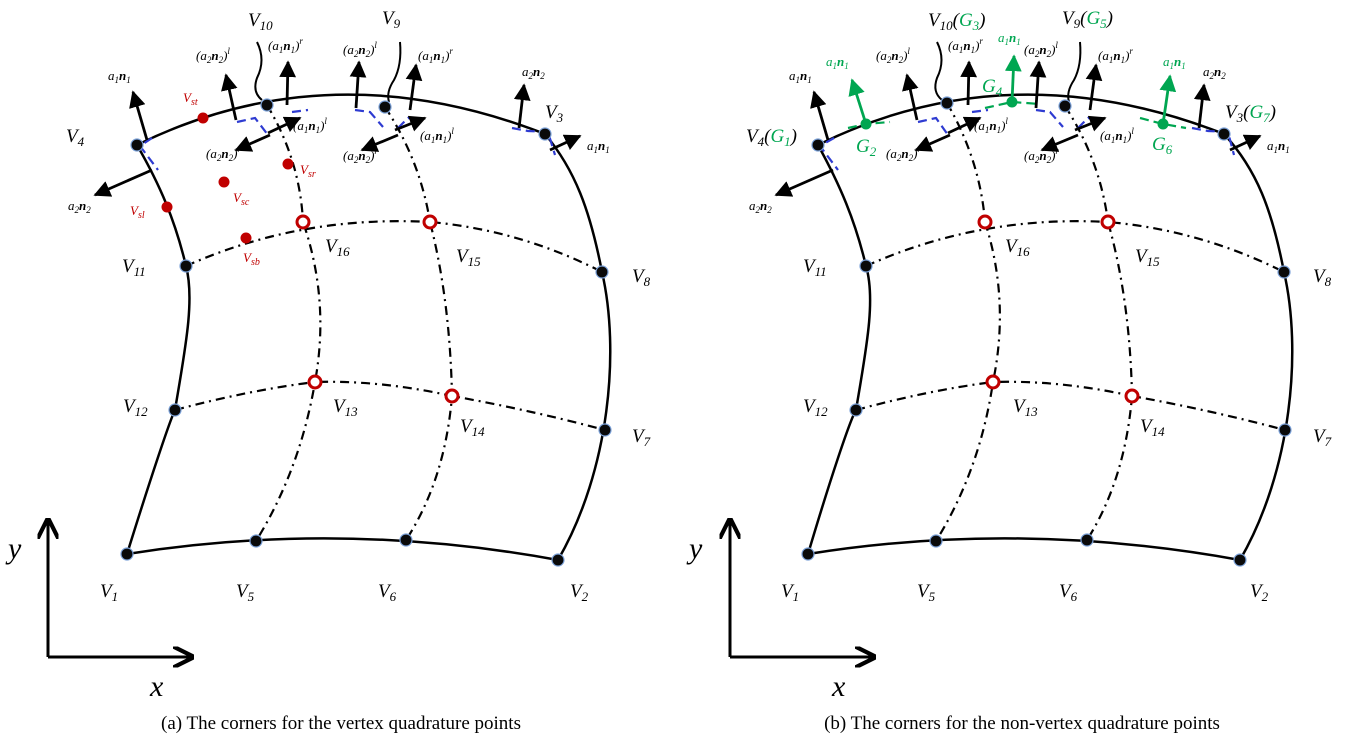 The width and height of the screenshot is (1353, 744). Describe the element at coordinates (1162, 145) in the screenshot. I see `label-g6: G6` at that location.